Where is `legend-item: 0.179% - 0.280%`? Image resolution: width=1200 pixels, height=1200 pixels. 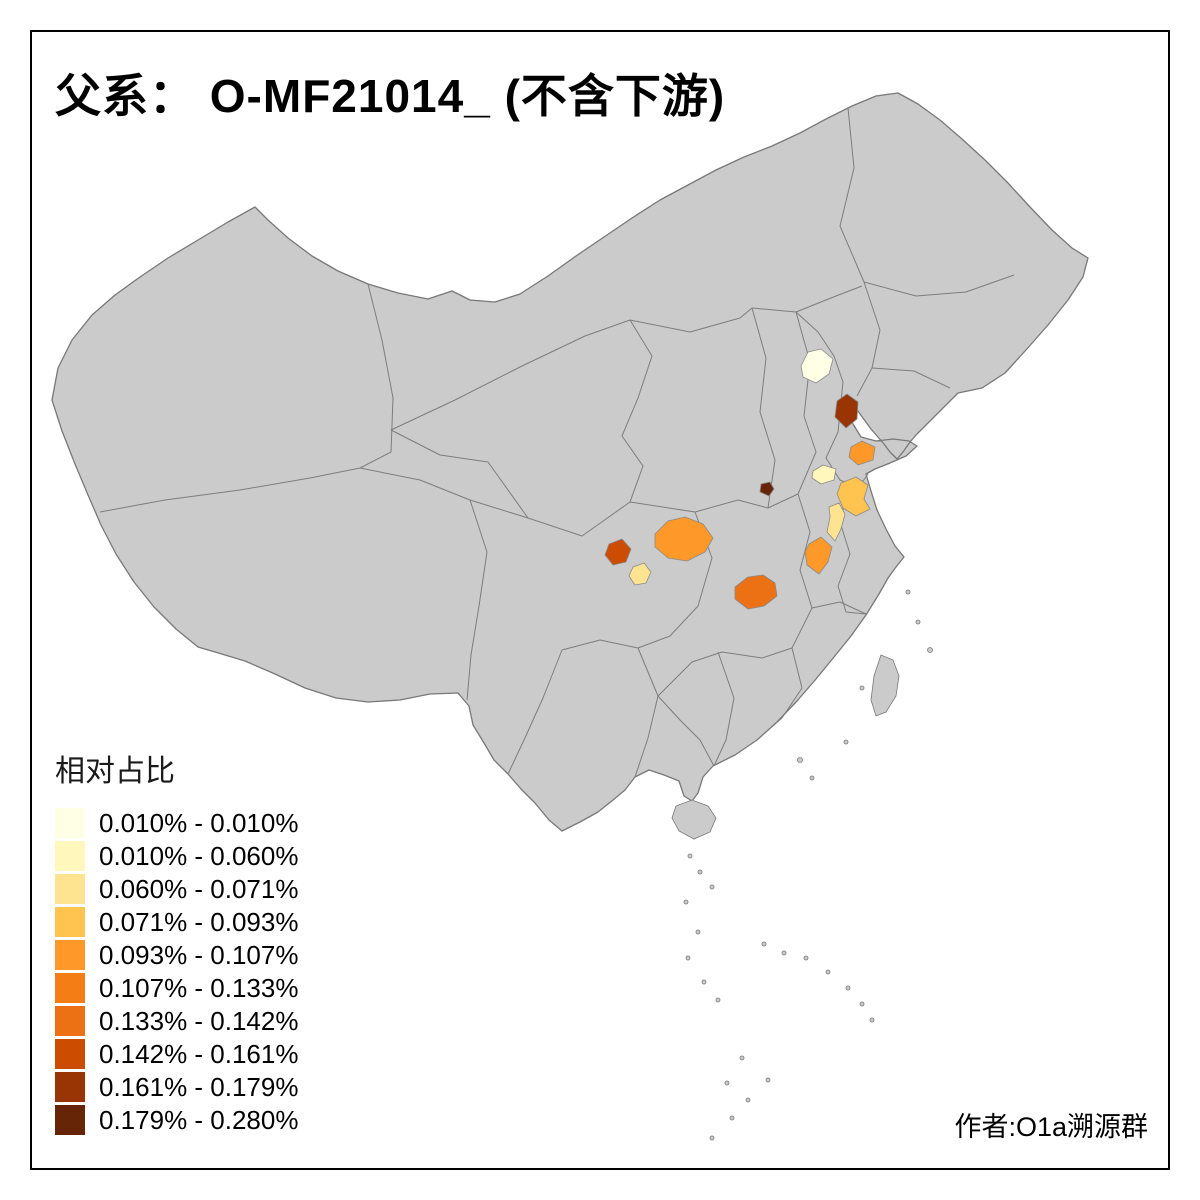
legend-item: 0.179% - 0.280% is located at coordinates (176, 1119).